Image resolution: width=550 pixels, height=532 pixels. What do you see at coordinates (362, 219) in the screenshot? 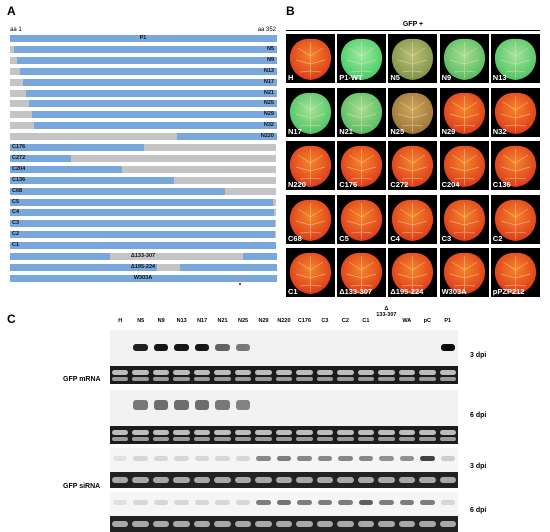
I see `leaf-tile: C5` at bounding box center [362, 219].